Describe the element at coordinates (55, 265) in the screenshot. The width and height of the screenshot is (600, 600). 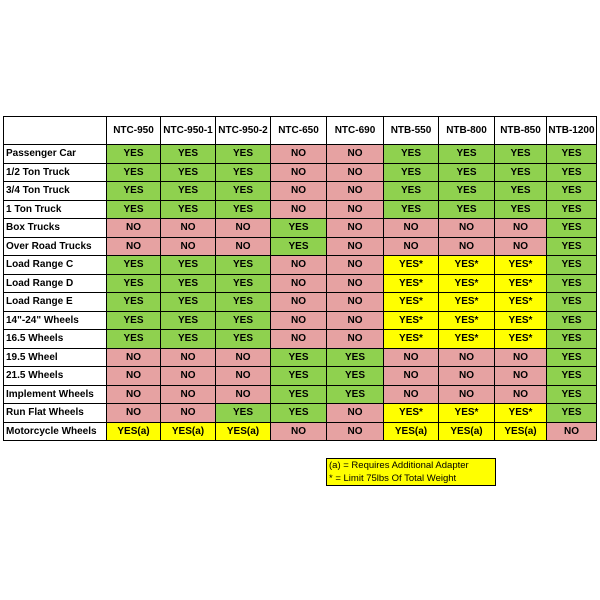
I see `row-label: Load Range C` at that location.